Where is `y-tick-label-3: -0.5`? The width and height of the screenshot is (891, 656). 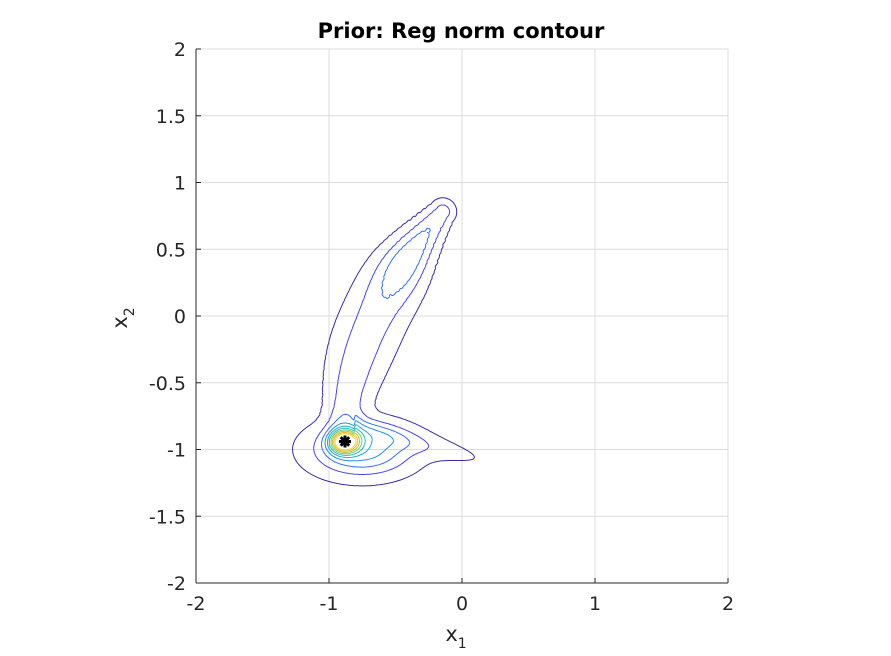 y-tick-label-3: -0.5 is located at coordinates (167, 384).